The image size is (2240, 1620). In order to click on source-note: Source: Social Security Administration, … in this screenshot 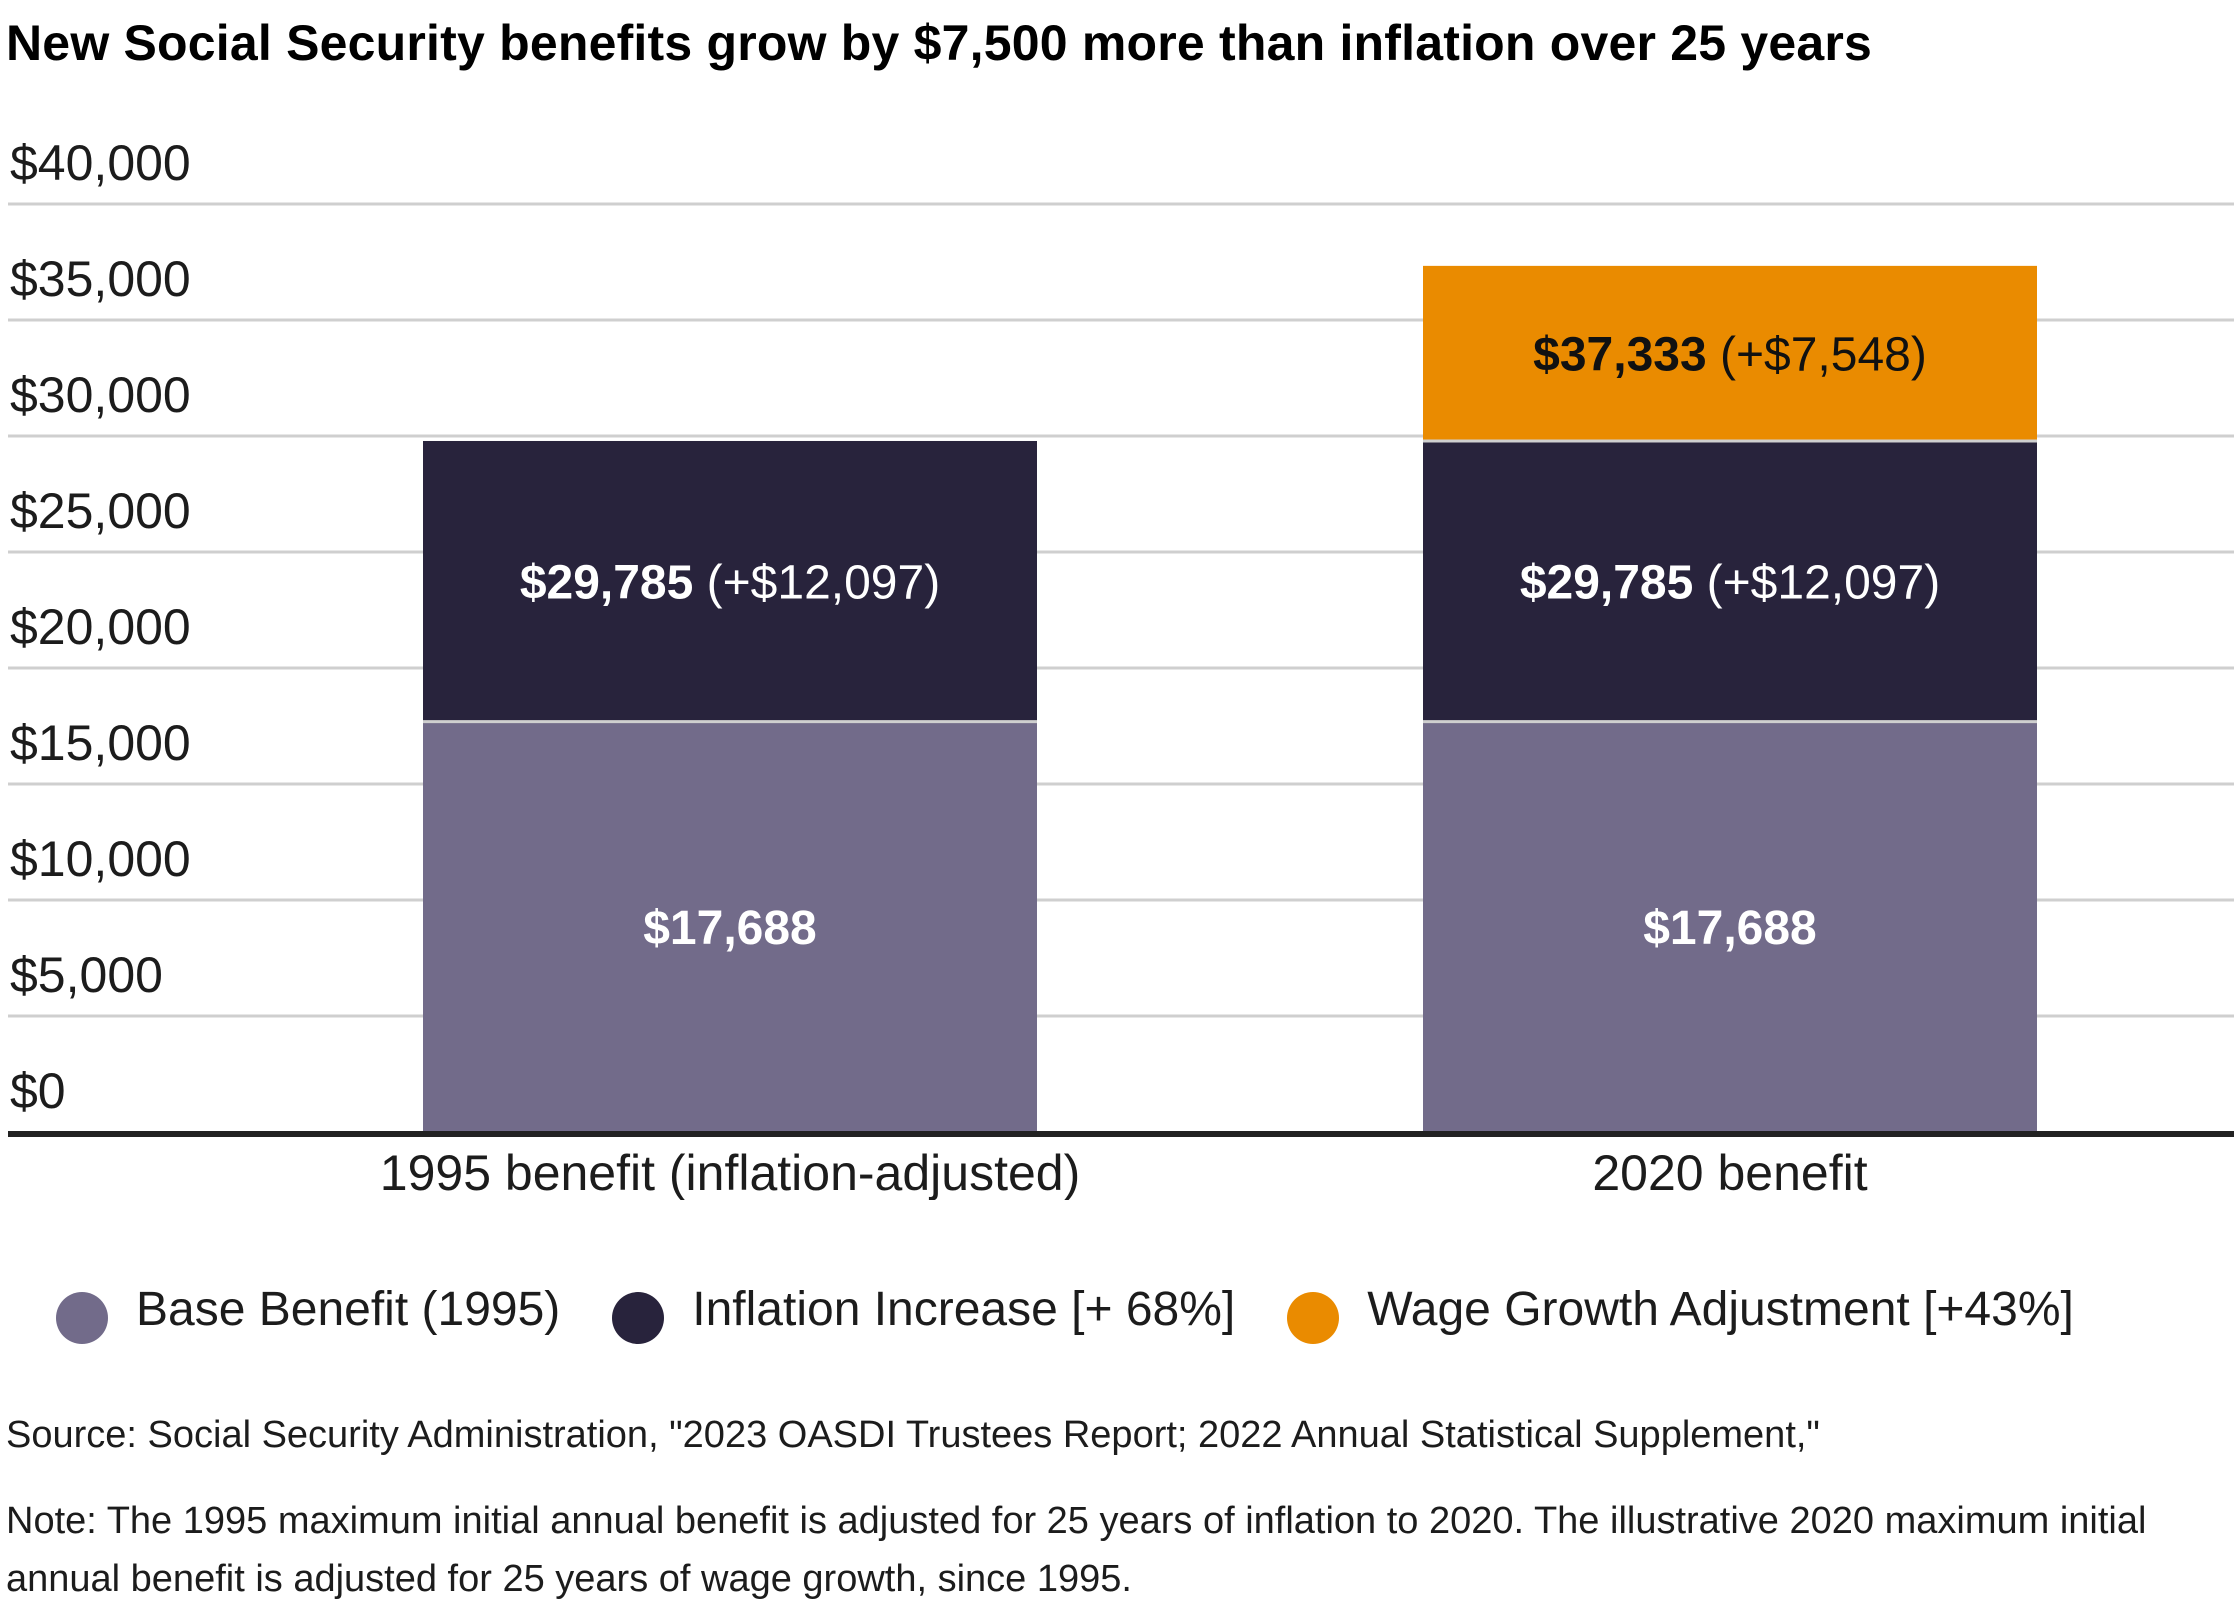, I will do `click(913, 1435)`.